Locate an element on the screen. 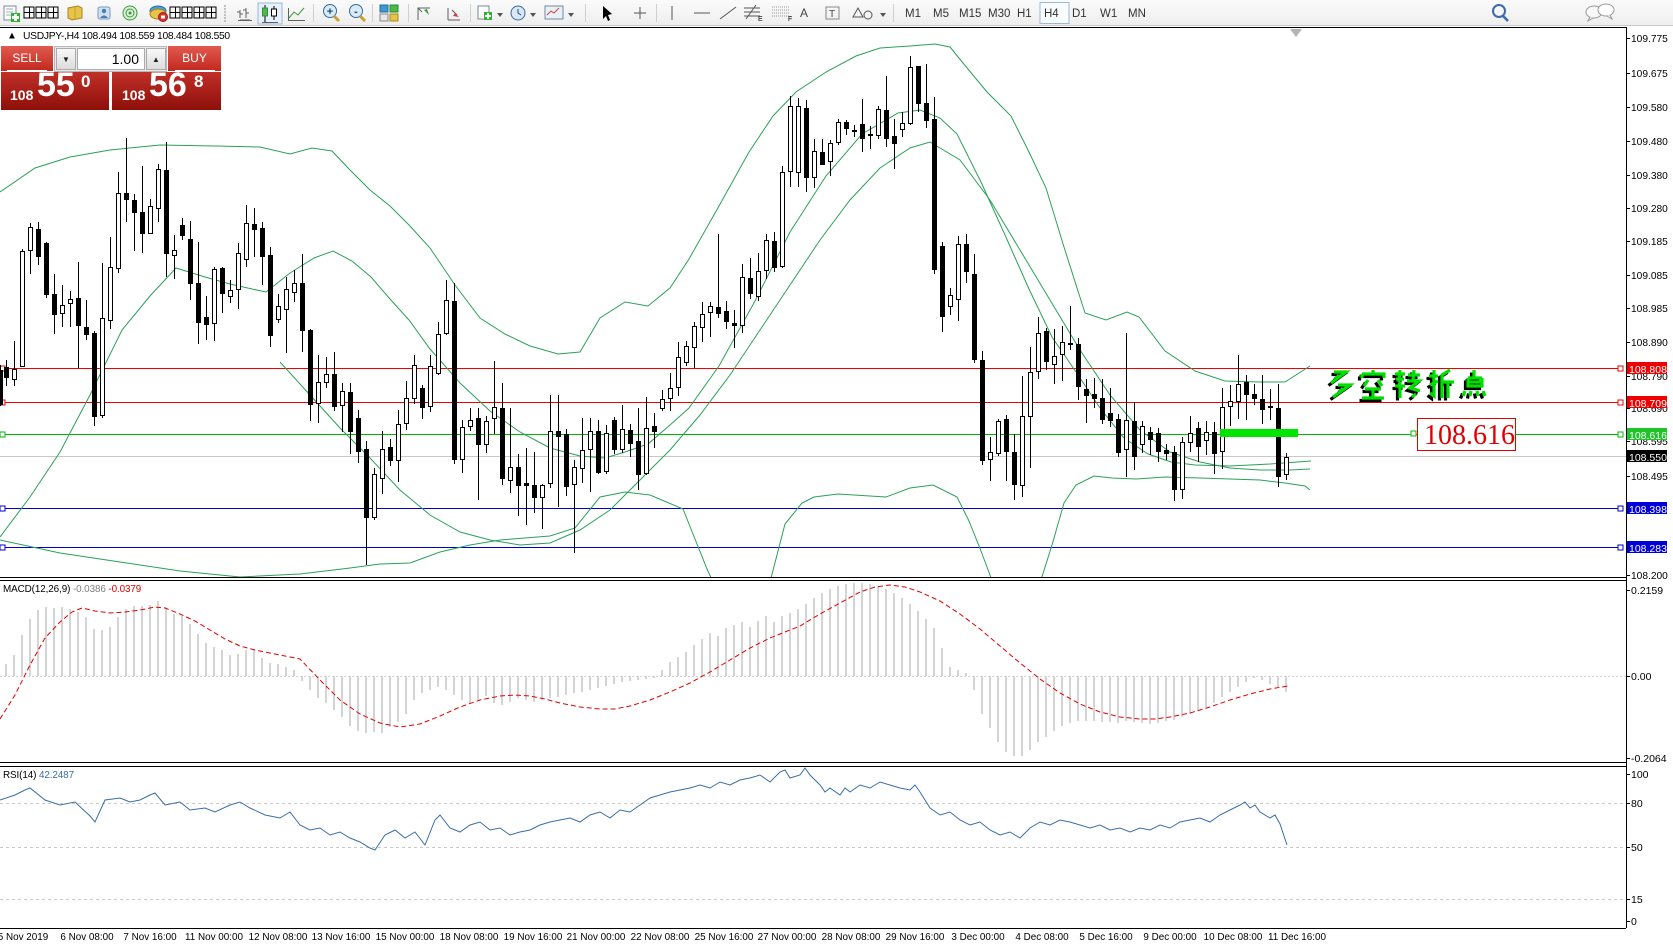  svg-text: 108.200 is located at coordinates (1649, 576).